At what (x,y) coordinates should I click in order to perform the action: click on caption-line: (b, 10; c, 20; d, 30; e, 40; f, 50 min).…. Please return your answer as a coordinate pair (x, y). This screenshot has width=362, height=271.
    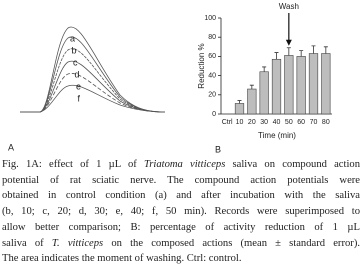
    Looking at the image, I should click on (181, 212).